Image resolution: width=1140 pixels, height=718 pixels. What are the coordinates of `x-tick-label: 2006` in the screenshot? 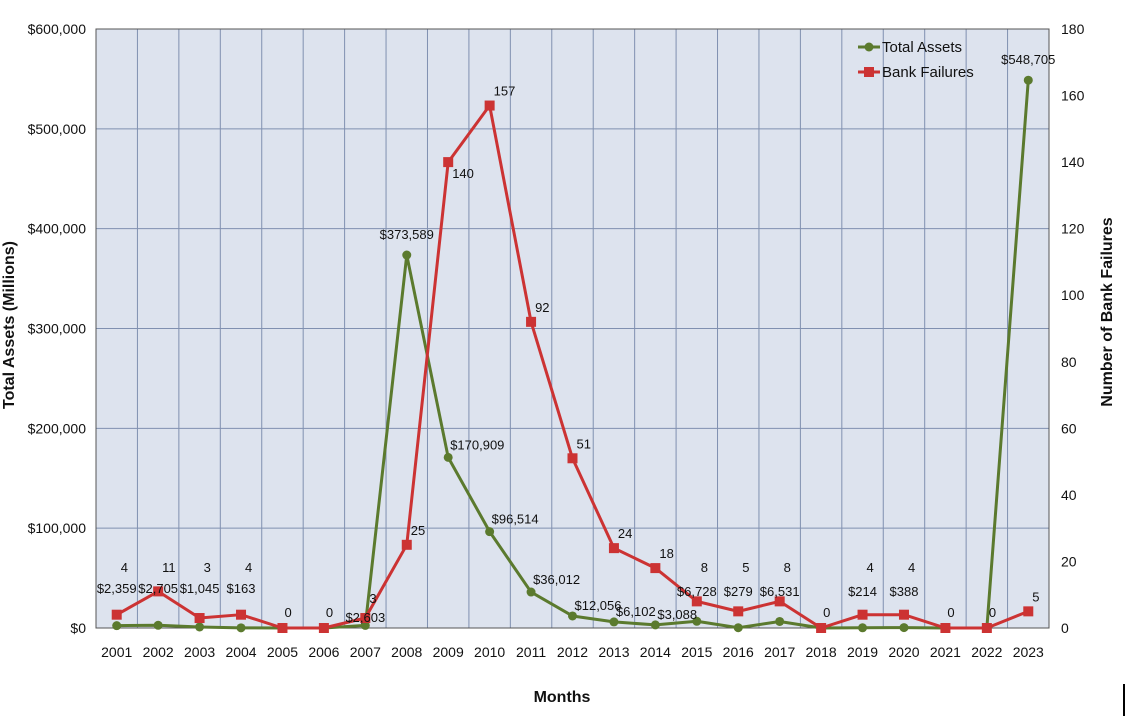 It's located at (323, 652).